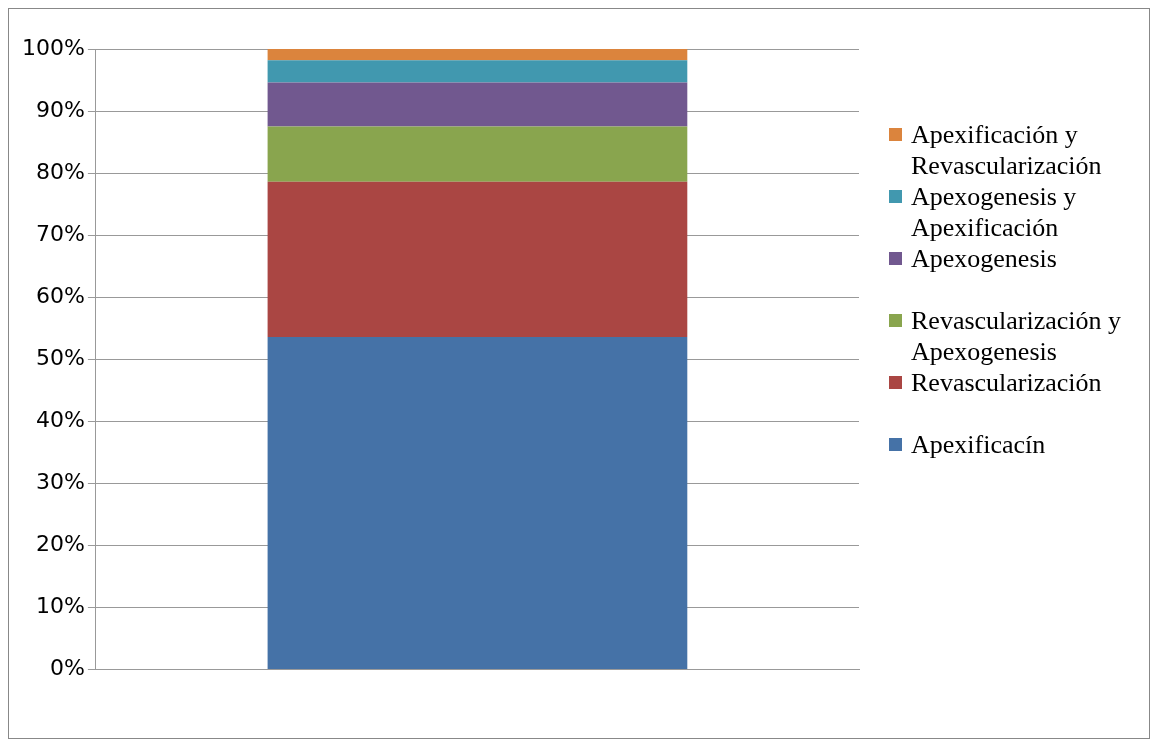 The height and width of the screenshot is (747, 1158). What do you see at coordinates (978, 444) in the screenshot?
I see `legend-label: Apexificacín` at bounding box center [978, 444].